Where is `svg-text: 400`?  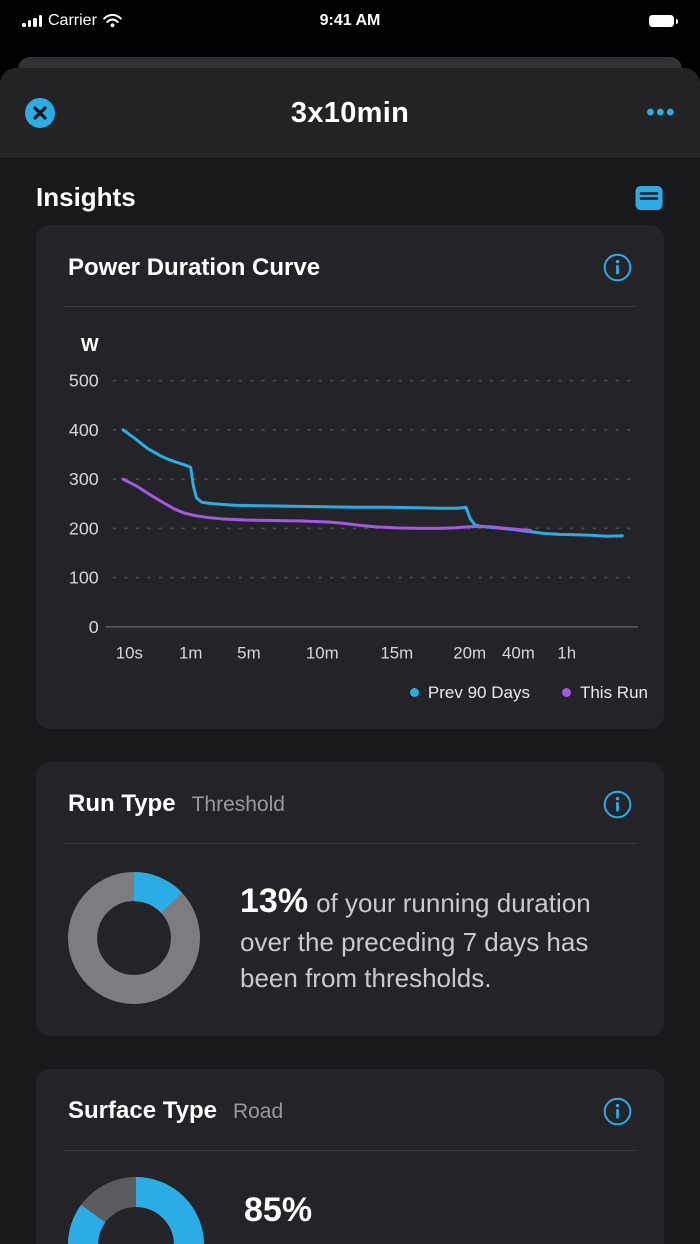
svg-text: 400 is located at coordinates (84, 430).